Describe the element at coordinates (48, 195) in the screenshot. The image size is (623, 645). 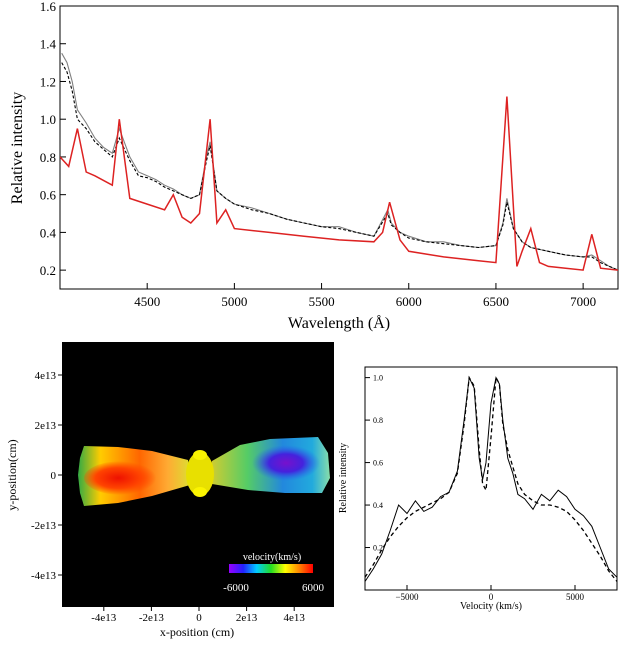
I see `spectrum-y-tick-label: 0.6` at that location.